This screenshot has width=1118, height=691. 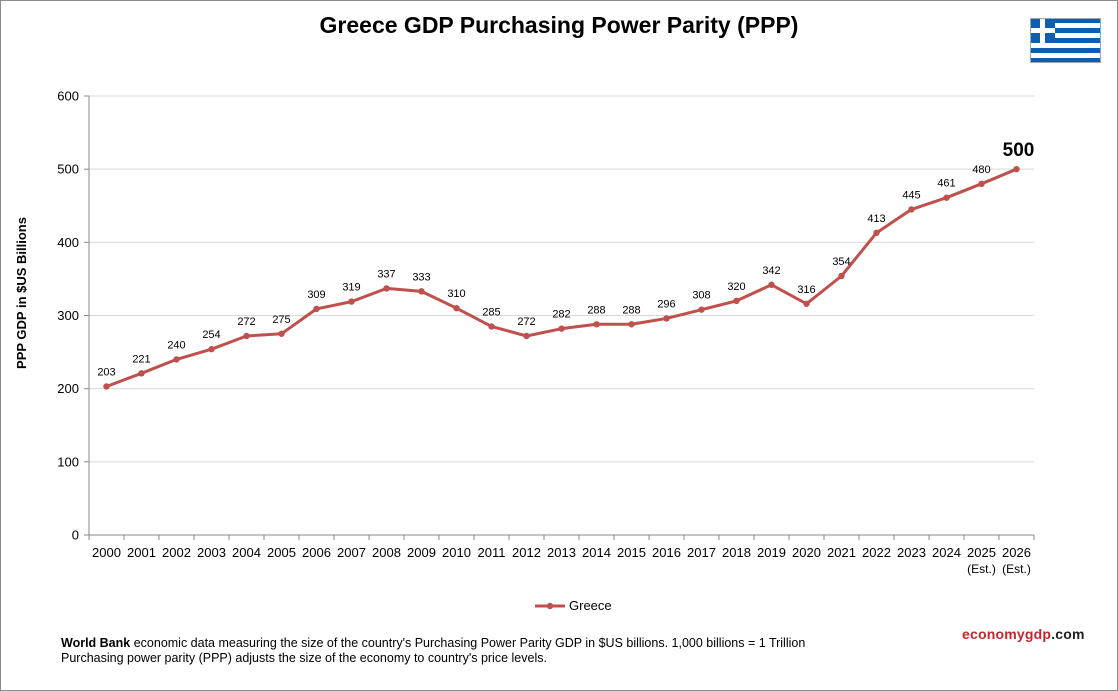 I want to click on x-tick-label: 2017, so click(x=701, y=552).